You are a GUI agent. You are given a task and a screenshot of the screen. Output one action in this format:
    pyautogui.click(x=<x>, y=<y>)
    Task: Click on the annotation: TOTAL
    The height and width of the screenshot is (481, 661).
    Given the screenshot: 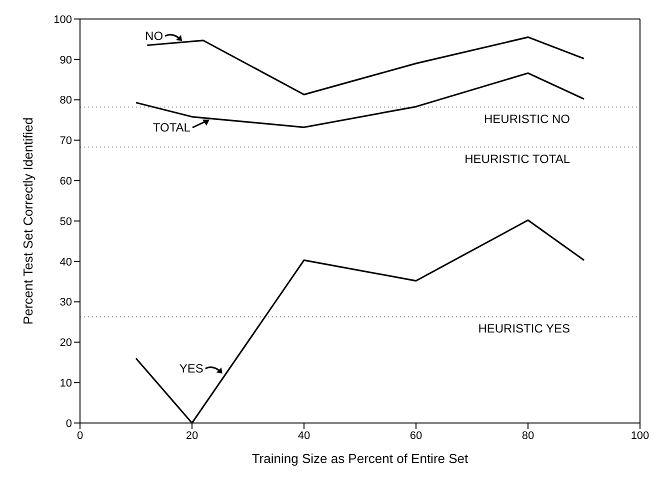 What is the action you would take?
    pyautogui.click(x=171, y=127)
    